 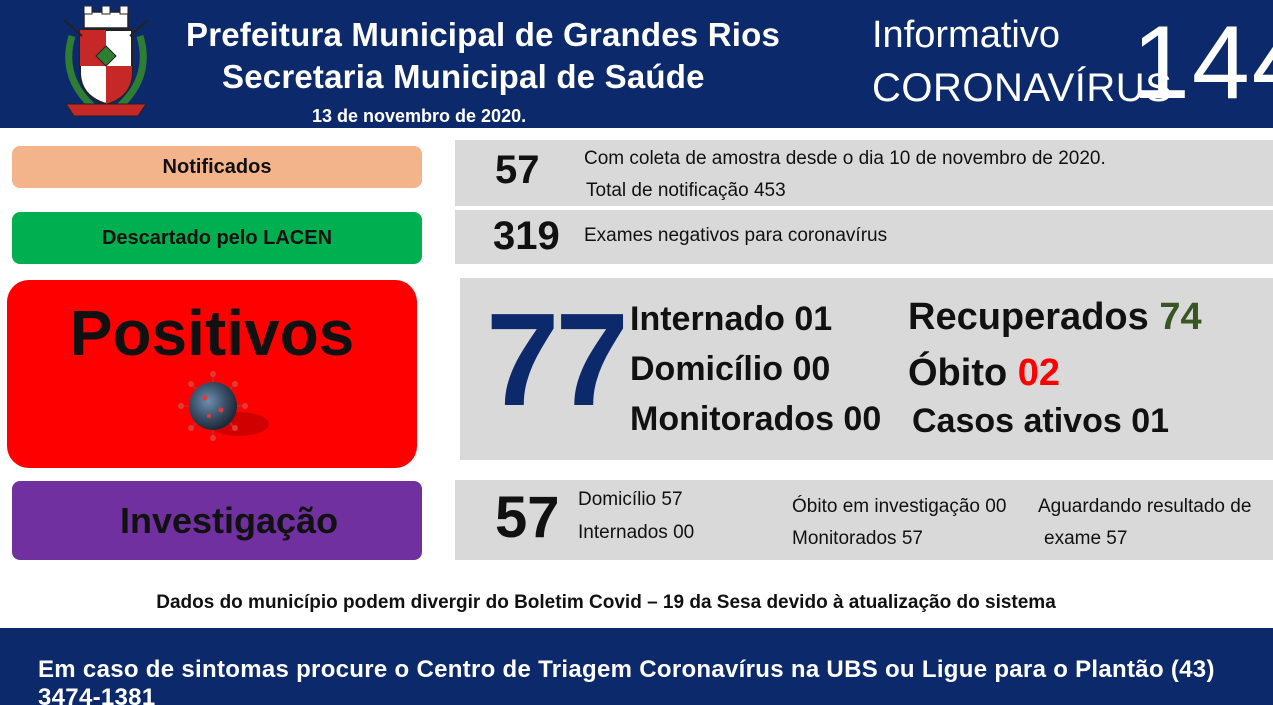 What do you see at coordinates (756, 419) in the screenshot?
I see `positivos-monitorados: Monitorados 00` at bounding box center [756, 419].